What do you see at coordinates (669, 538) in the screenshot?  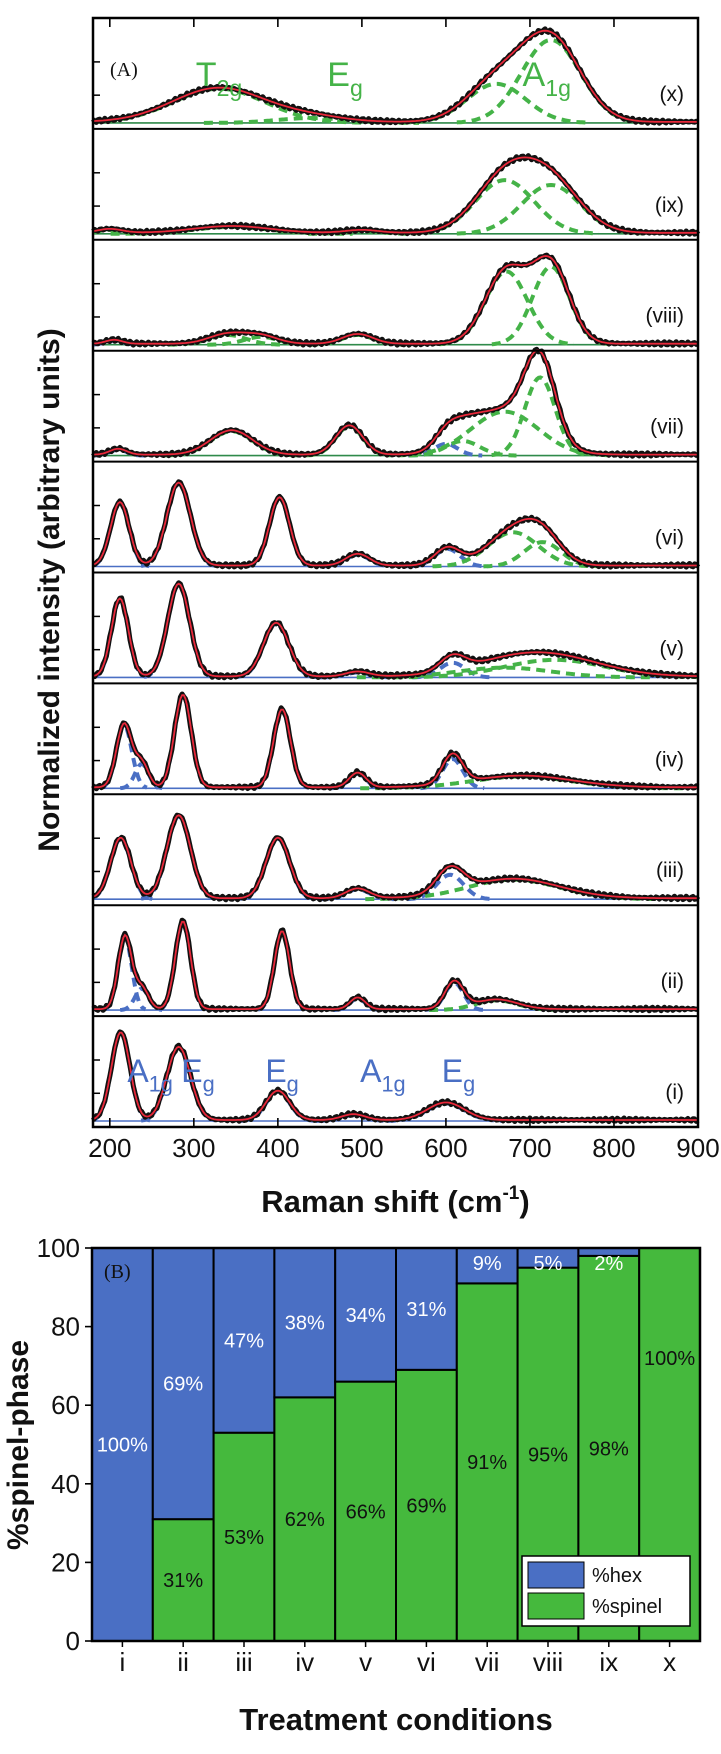 I see `spectrum-label: (vi)` at bounding box center [669, 538].